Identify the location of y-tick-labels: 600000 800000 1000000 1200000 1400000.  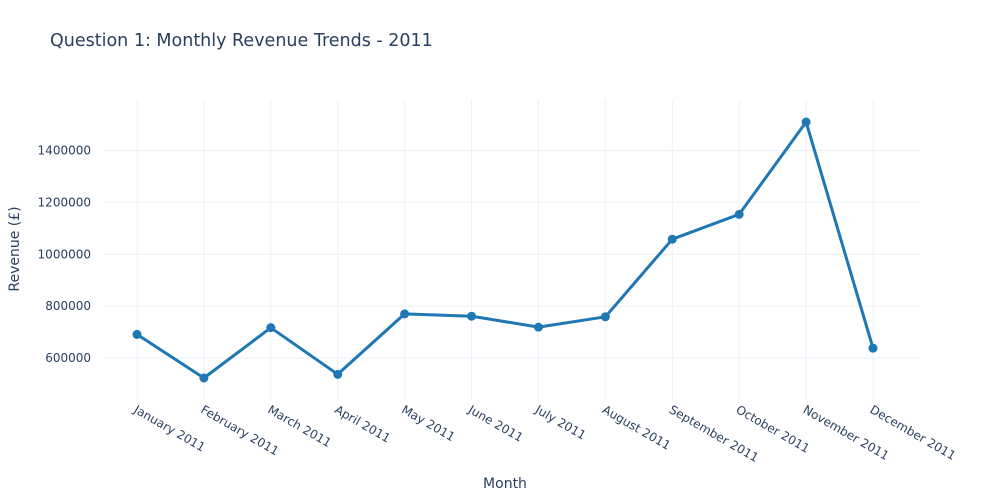
(64, 254).